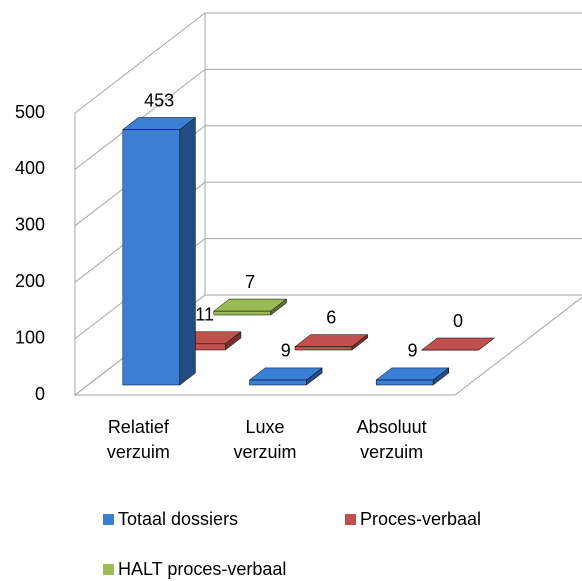  Describe the element at coordinates (30, 337) in the screenshot. I see `y-tick-label: 100` at that location.